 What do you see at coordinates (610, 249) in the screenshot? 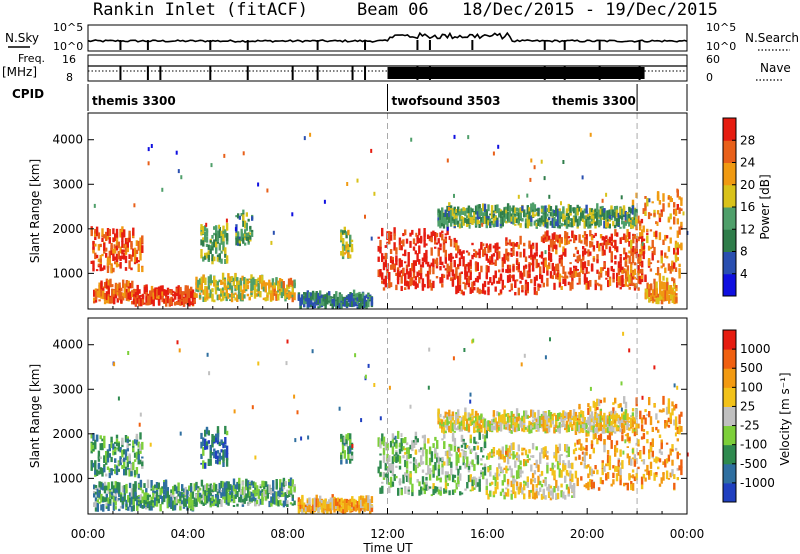
I see `heatmap-cell-1915` at bounding box center [610, 249].